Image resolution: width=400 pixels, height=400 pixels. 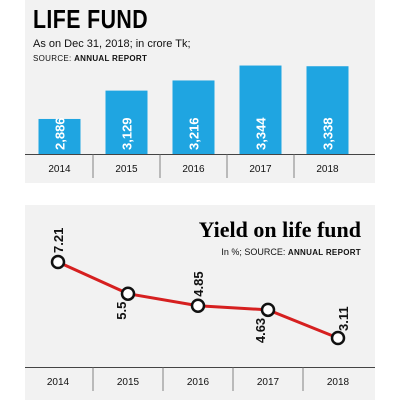 What do you see at coordinates (260, 330) in the screenshot?
I see `yield-value-label: 4.63` at bounding box center [260, 330].